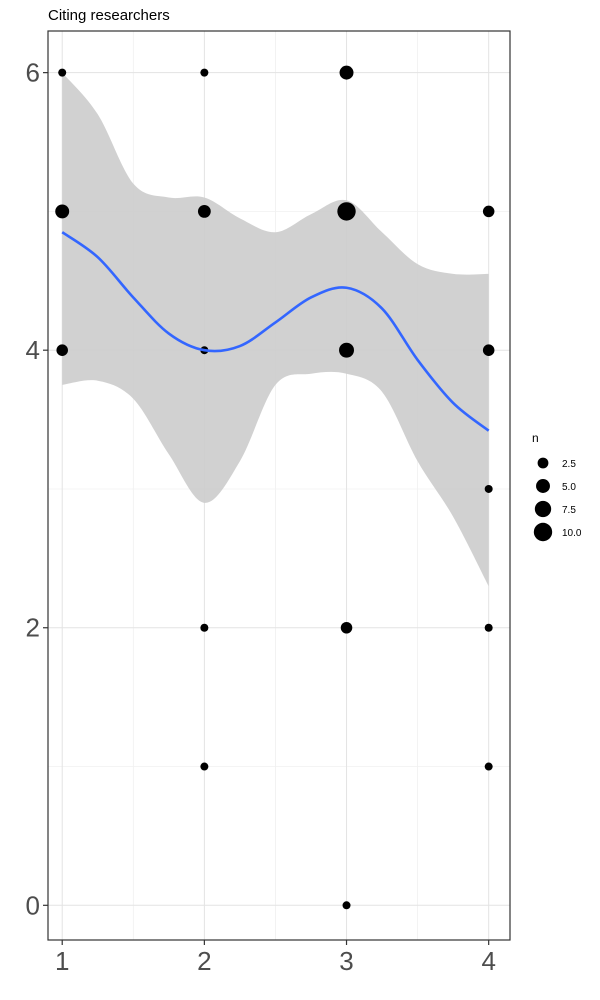 Image resolution: width=600 pixels, height=1000 pixels. I want to click on x-tick-label: 3, so click(346, 961).